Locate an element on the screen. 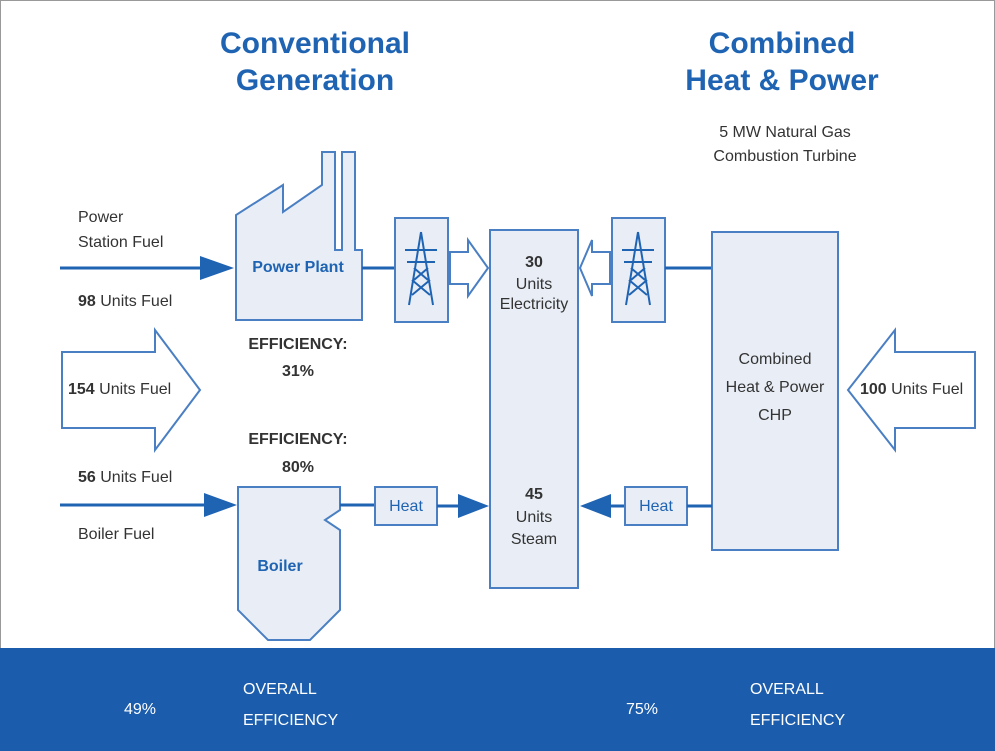  title: Combined is located at coordinates (782, 43).